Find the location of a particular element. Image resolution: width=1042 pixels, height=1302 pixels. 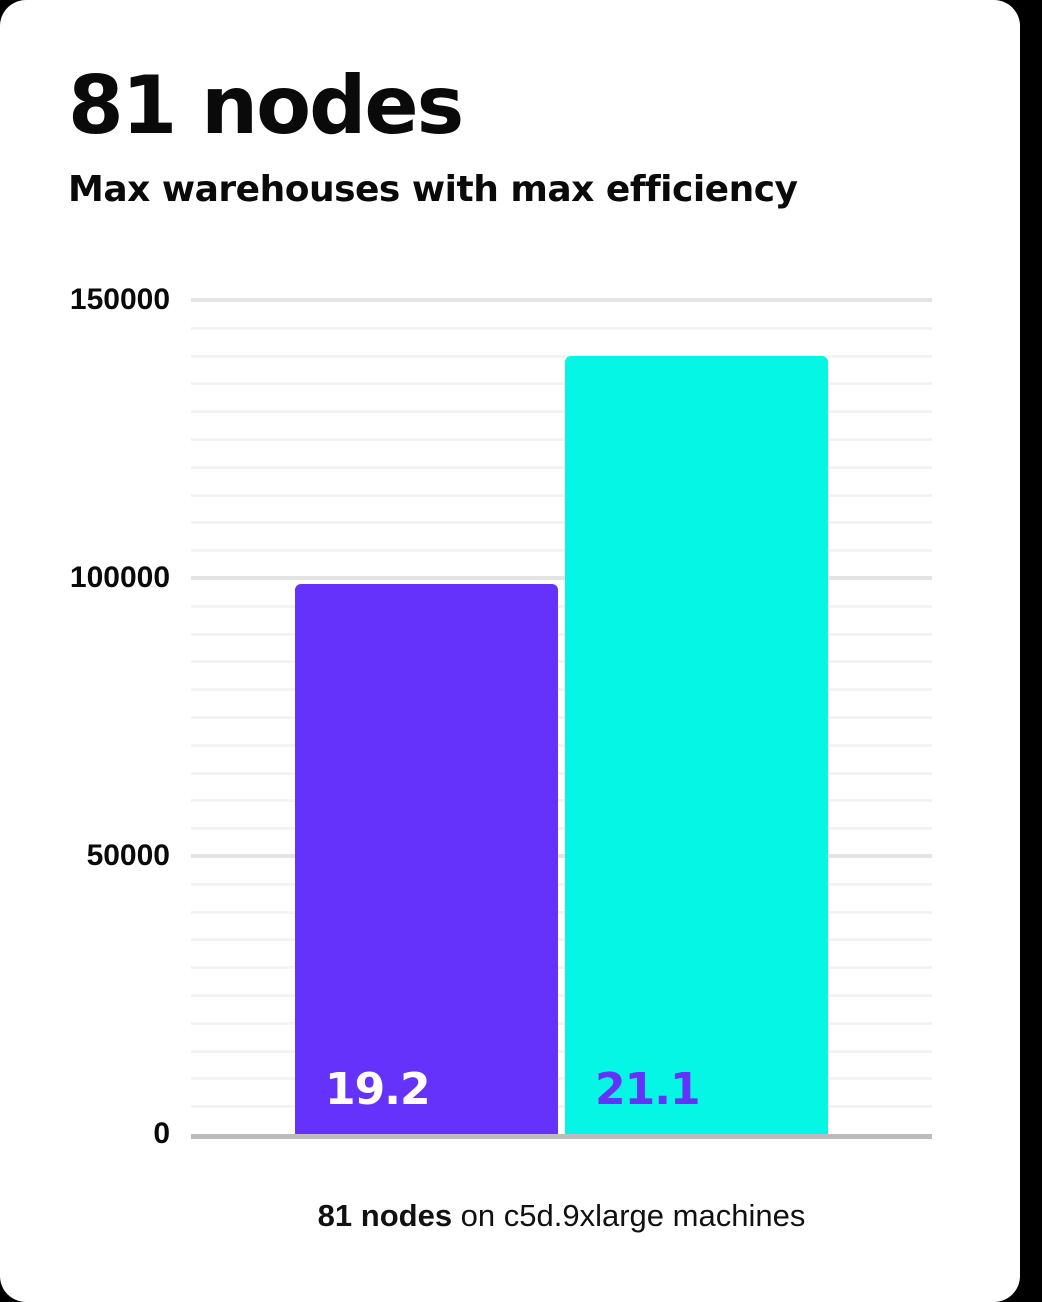

page-subtitle: Max warehouses with max efficiency is located at coordinates (433, 189).